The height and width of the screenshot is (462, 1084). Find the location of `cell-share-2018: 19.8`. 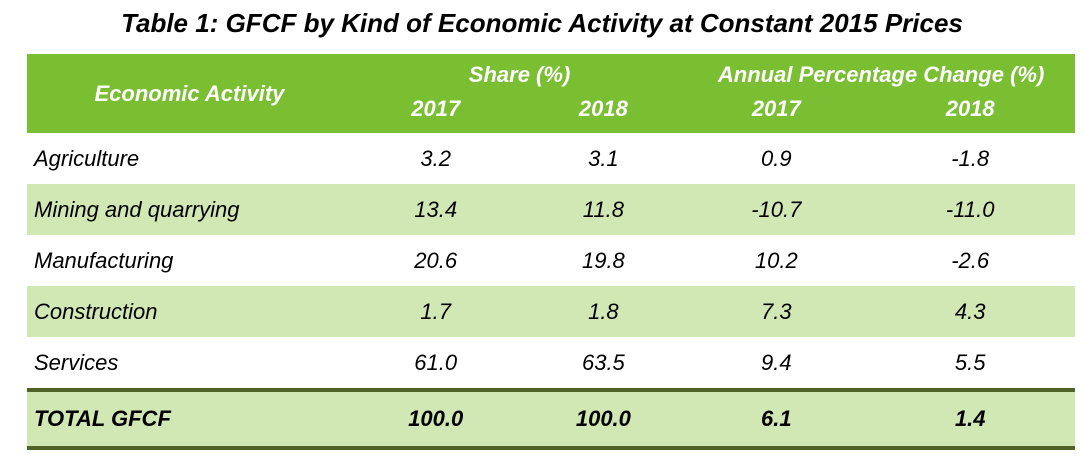

cell-share-2018: 19.8 is located at coordinates (603, 260).